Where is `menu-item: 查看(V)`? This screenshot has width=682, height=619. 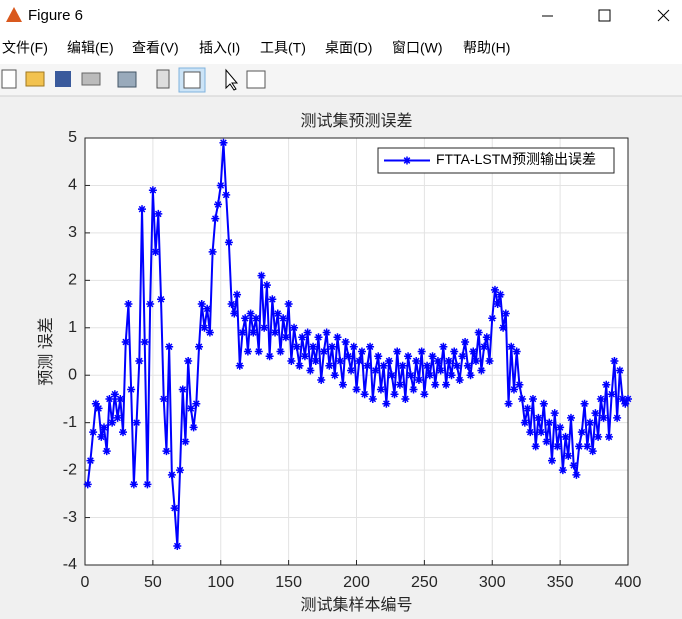
menu-item: 查看(V) is located at coordinates (155, 48).